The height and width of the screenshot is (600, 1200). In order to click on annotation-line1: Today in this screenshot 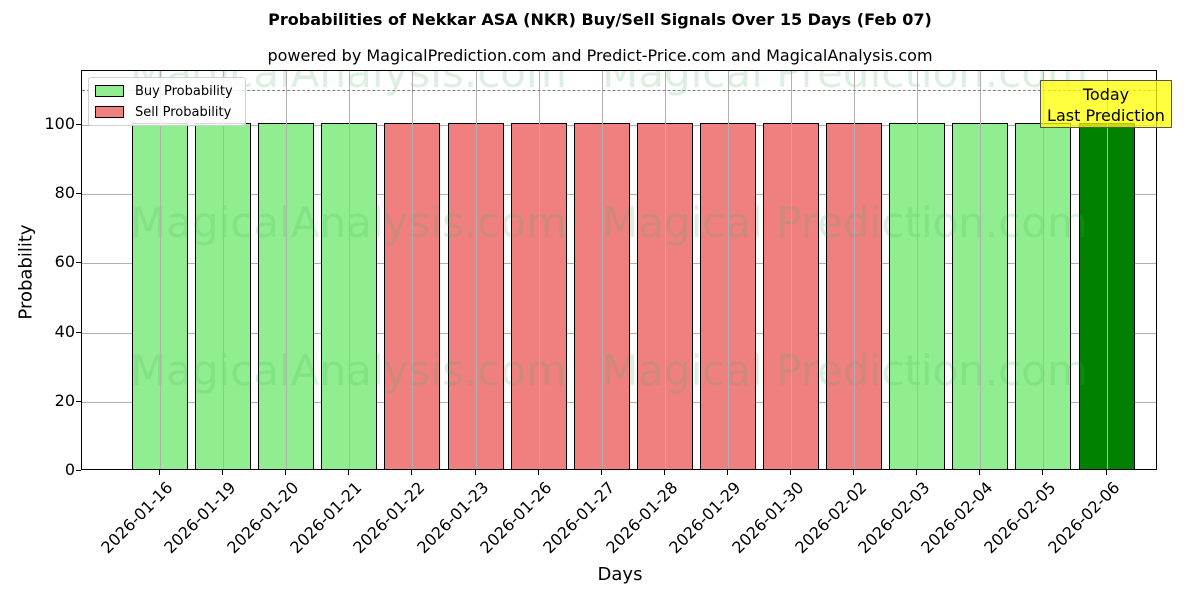, I will do `click(1106, 94)`.